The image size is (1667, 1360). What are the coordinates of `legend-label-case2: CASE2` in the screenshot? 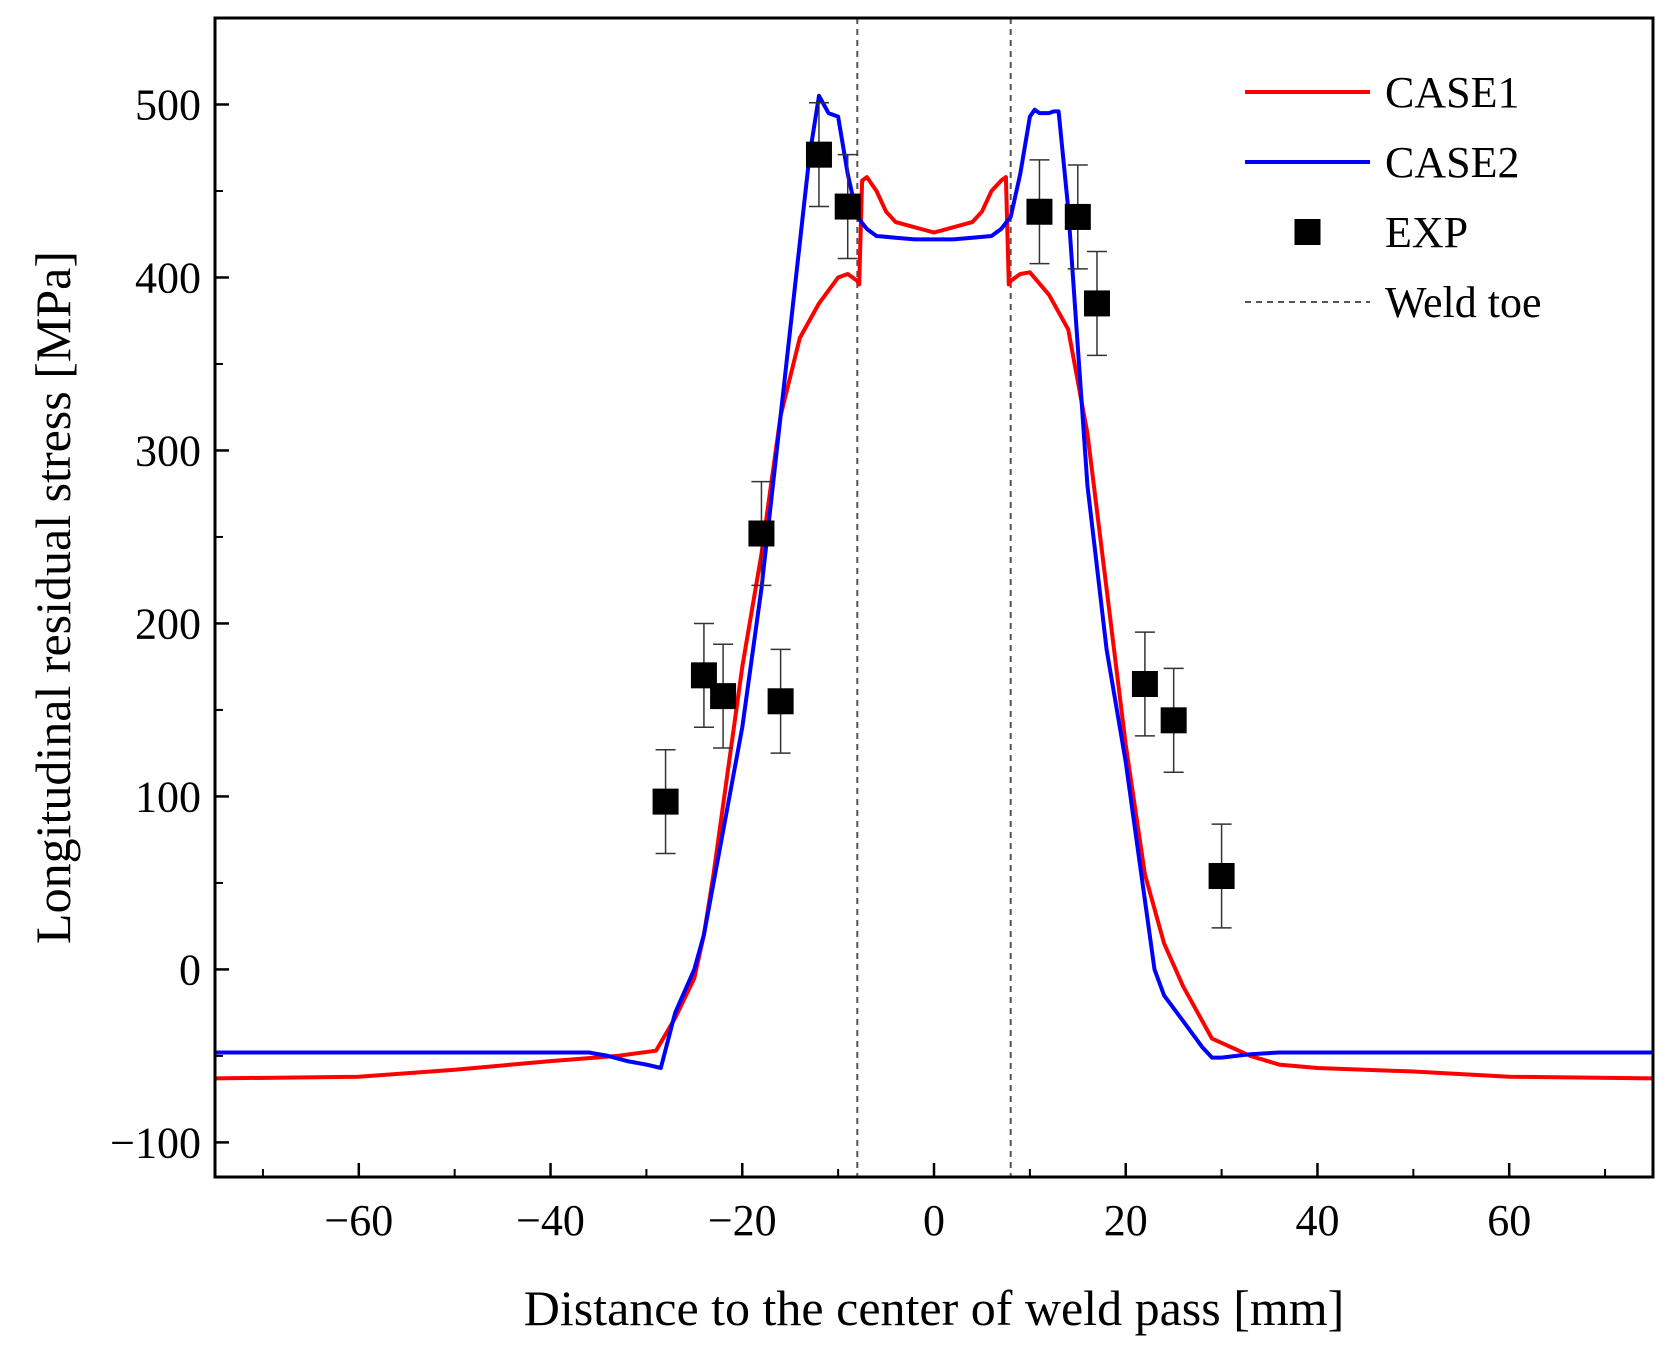 It's located at (1452, 162).